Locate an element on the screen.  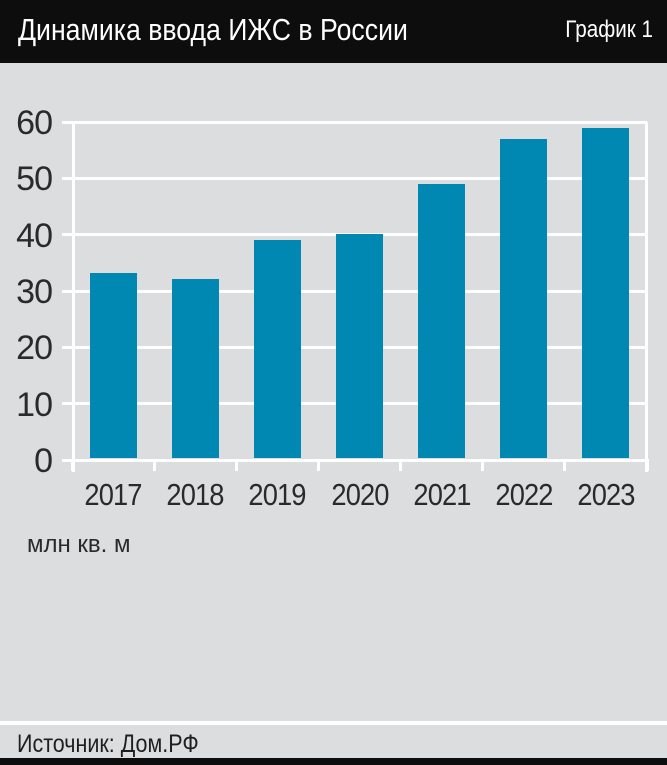
y-axis-label: 40 is located at coordinates (34, 235).